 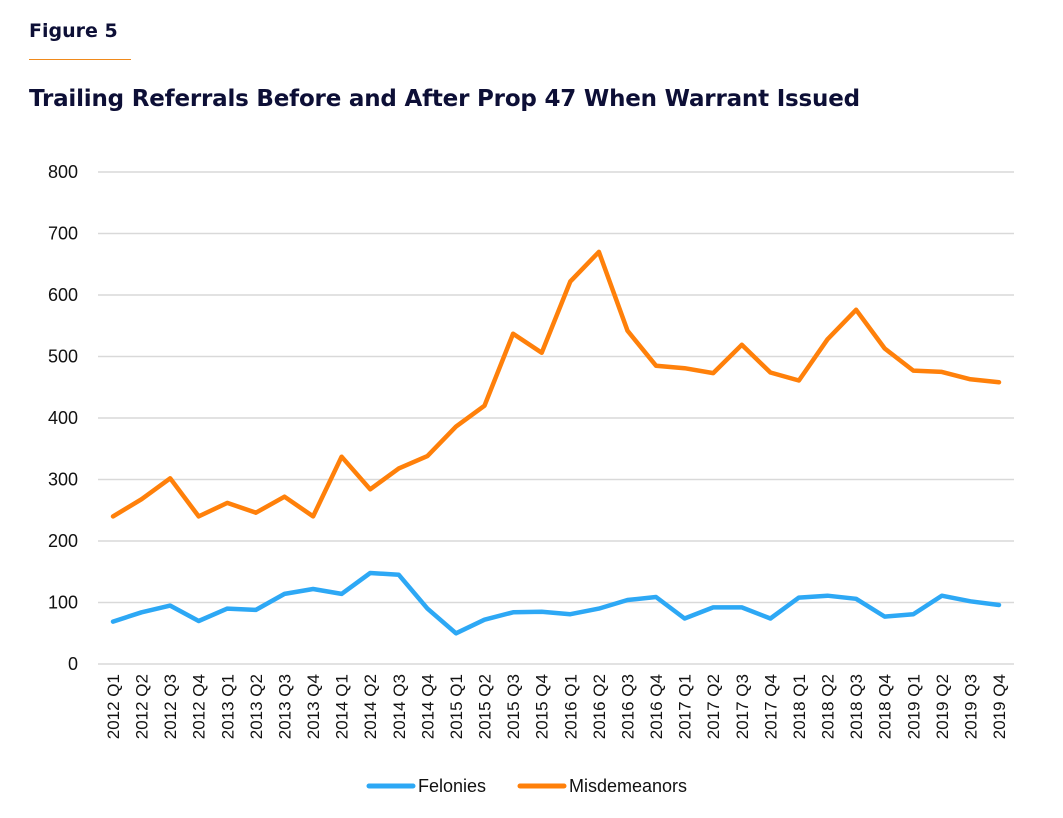 I want to click on x-tick-label: 2014 Q2, so click(x=370, y=706).